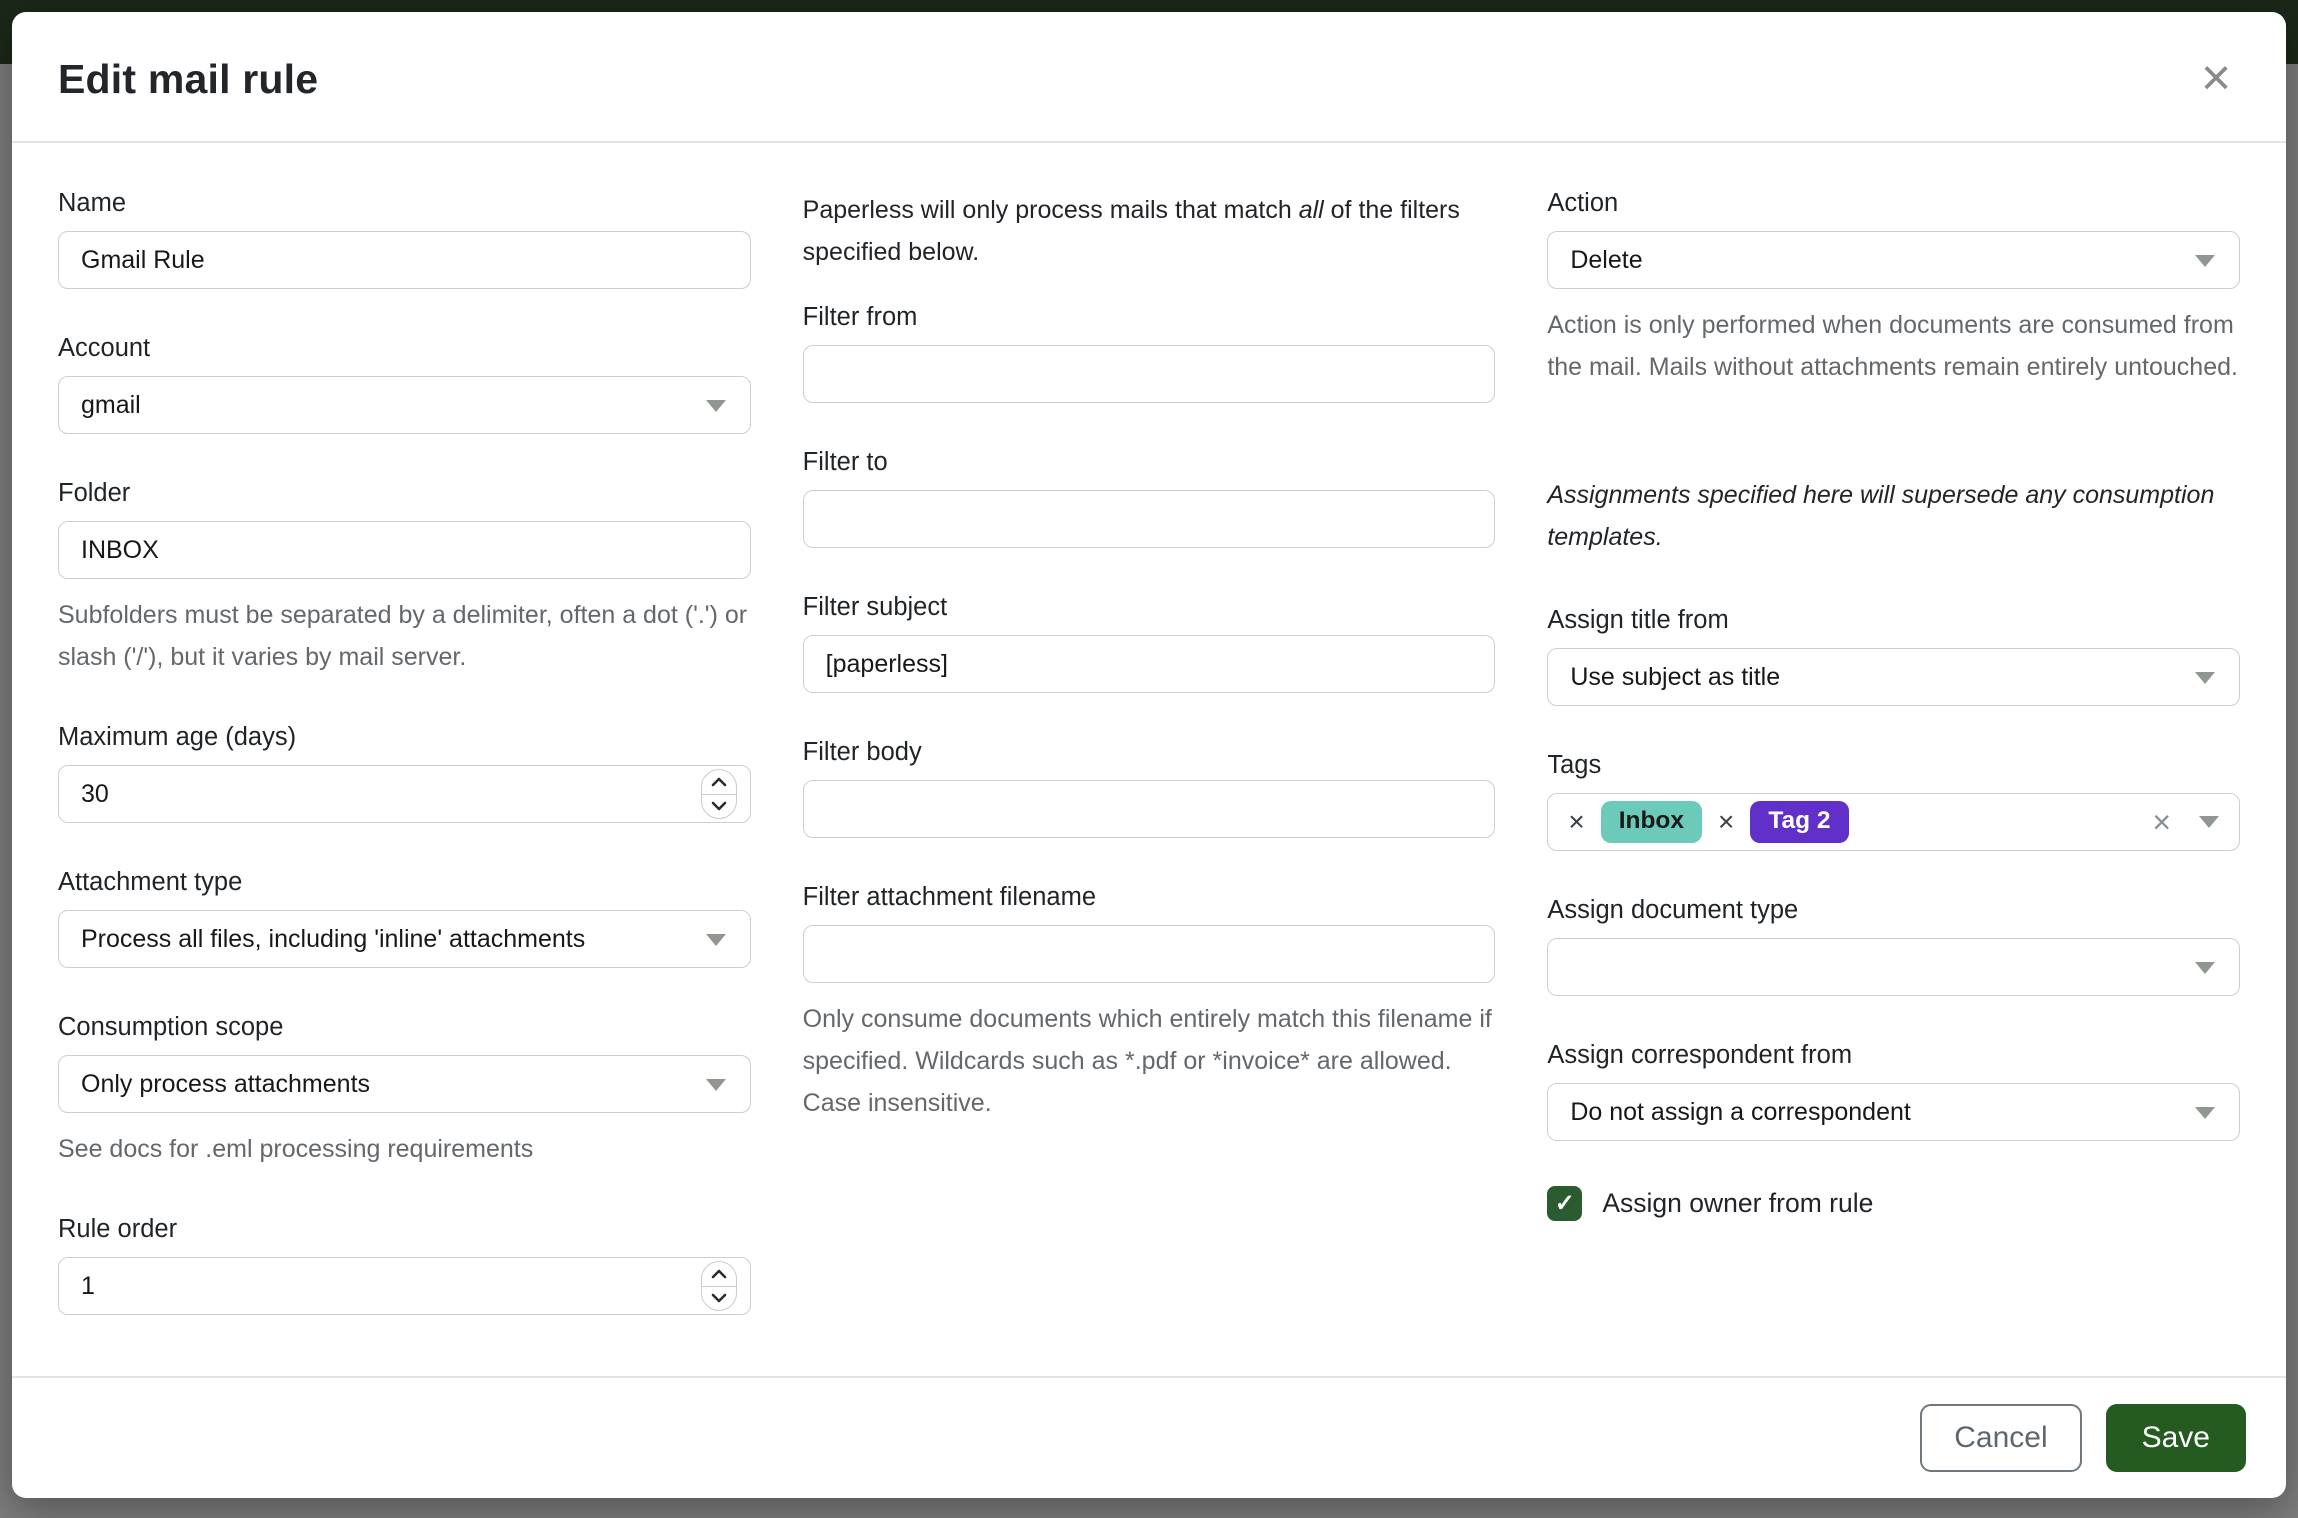  Describe the element at coordinates (1149, 77) in the screenshot. I see `dialog-header: Edit mail rule ×` at that location.